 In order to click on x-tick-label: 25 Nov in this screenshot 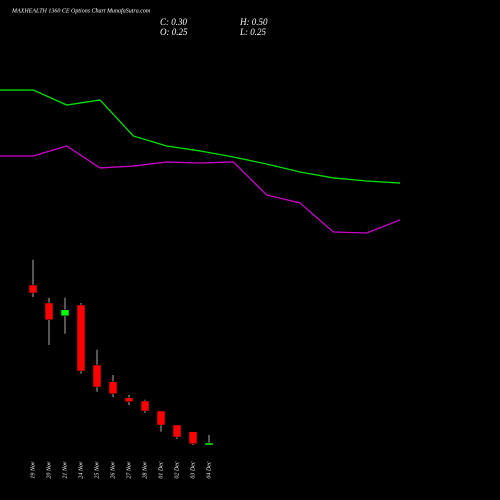, I will do `click(97, 470)`.